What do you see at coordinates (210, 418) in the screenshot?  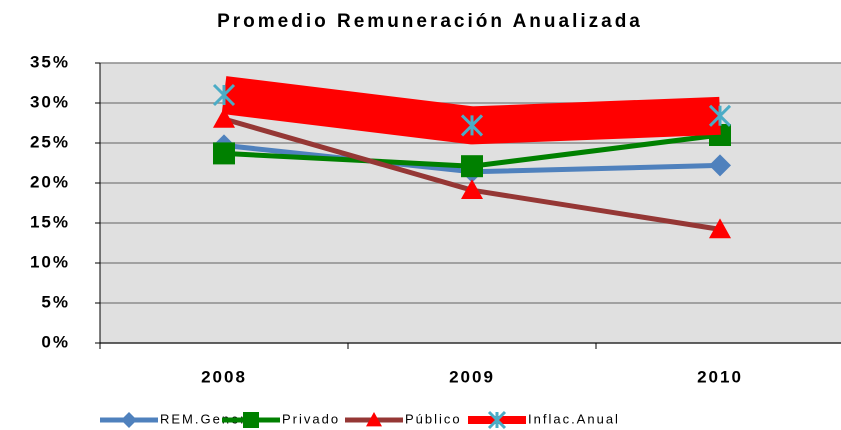 I see `legend-label: REM.General` at bounding box center [210, 418].